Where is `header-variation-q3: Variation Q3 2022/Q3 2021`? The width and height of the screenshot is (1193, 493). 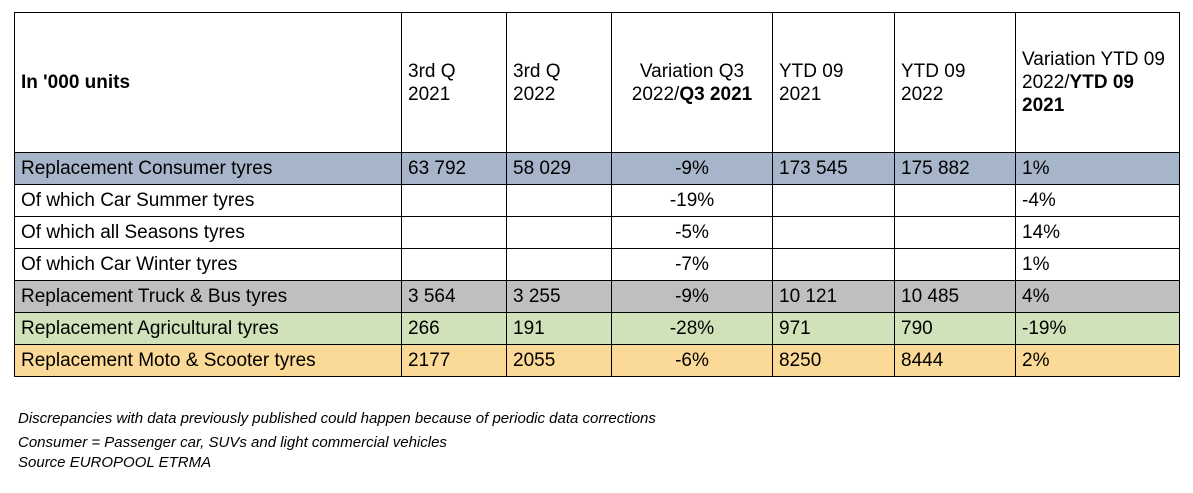 header-variation-q3: Variation Q3 2022/Q3 2021 is located at coordinates (692, 82).